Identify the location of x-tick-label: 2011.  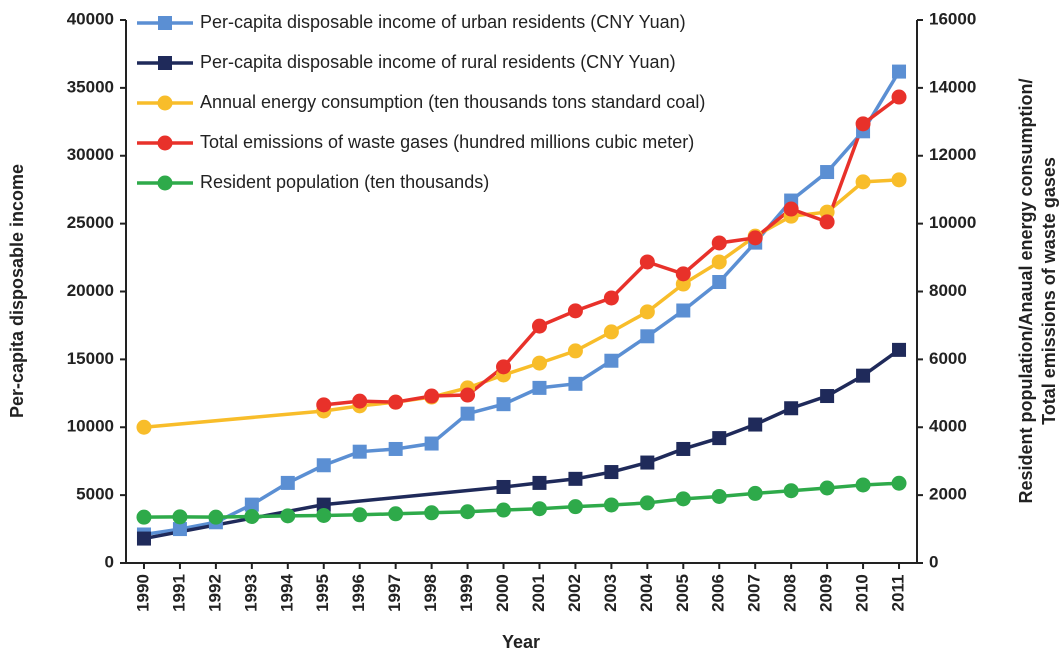
(898, 593).